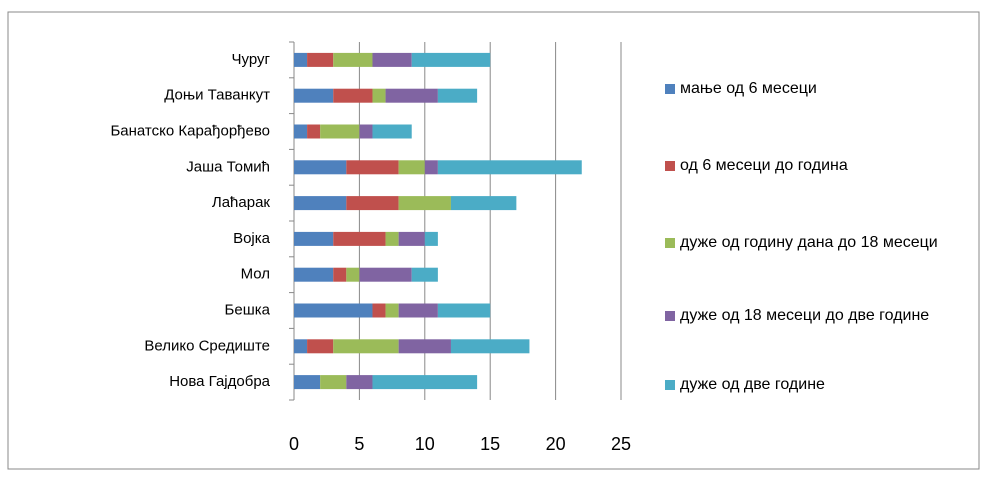  I want to click on legend-label: мање од 6 месеци, so click(748, 88).